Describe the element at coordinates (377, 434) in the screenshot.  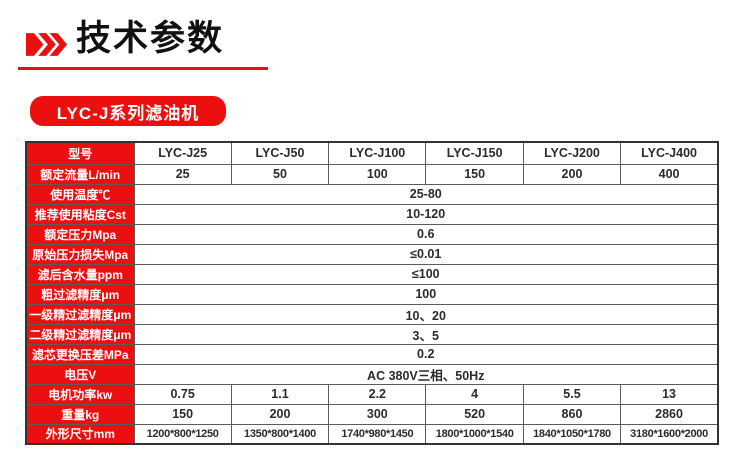
I see `spec-value-cell: 1740*980*1450` at that location.